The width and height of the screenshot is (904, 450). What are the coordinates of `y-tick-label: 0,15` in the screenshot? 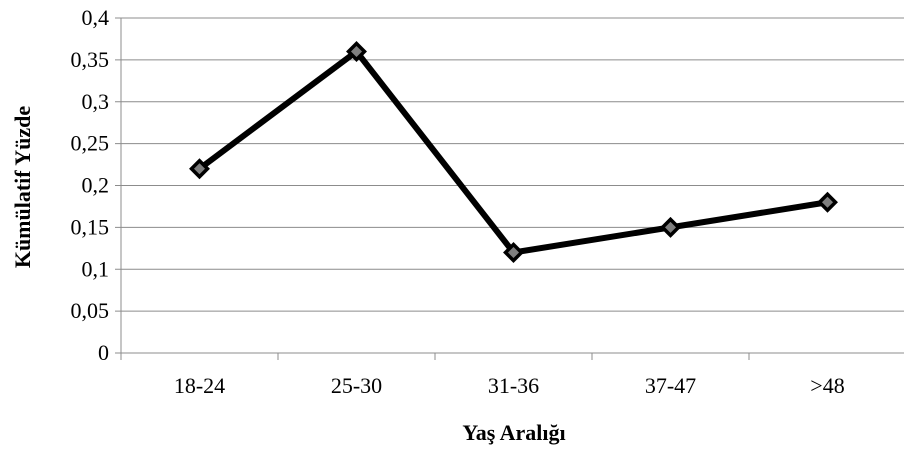 It's located at (90, 226).